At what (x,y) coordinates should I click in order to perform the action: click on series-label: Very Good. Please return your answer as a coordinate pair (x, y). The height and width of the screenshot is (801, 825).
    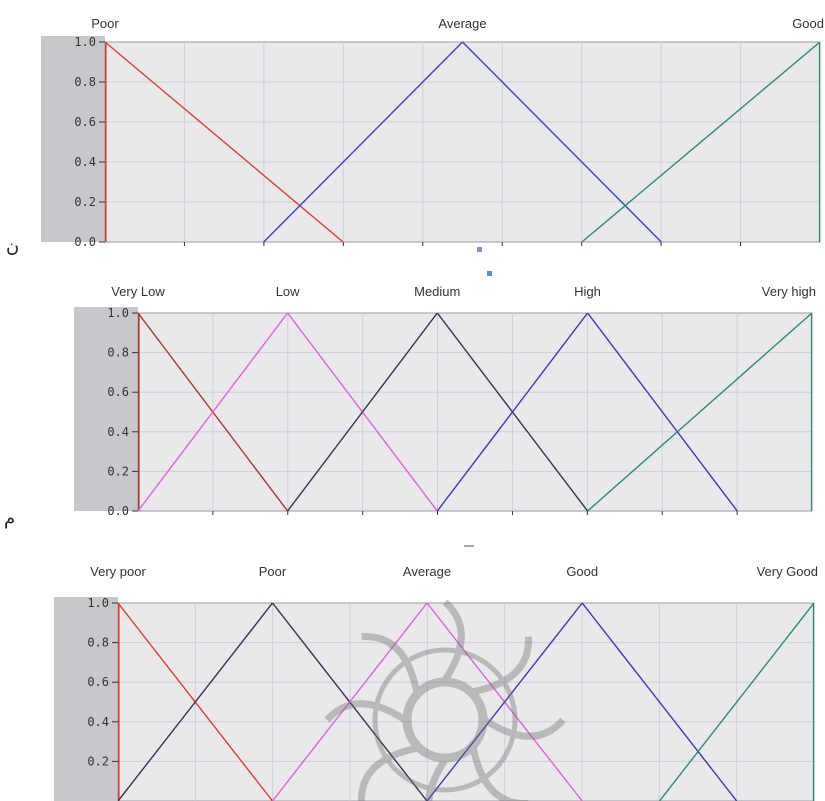
    Looking at the image, I should click on (787, 571).